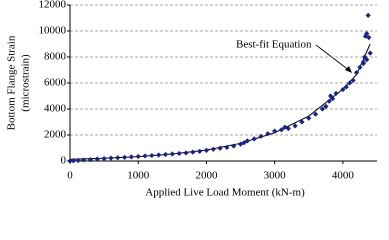 The width and height of the screenshot is (389, 240). Describe the element at coordinates (138, 176) in the screenshot. I see `x-tick-label: 1000` at that location.